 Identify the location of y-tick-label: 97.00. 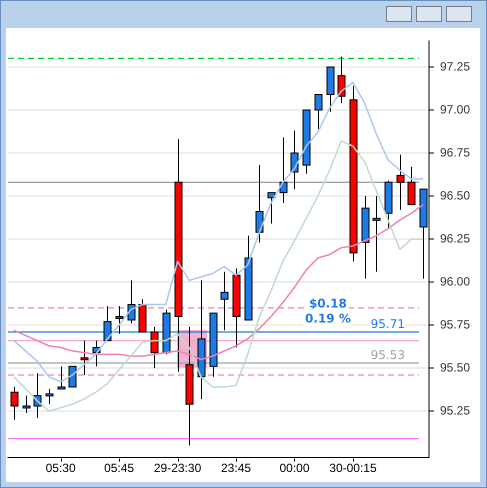
(455, 109).